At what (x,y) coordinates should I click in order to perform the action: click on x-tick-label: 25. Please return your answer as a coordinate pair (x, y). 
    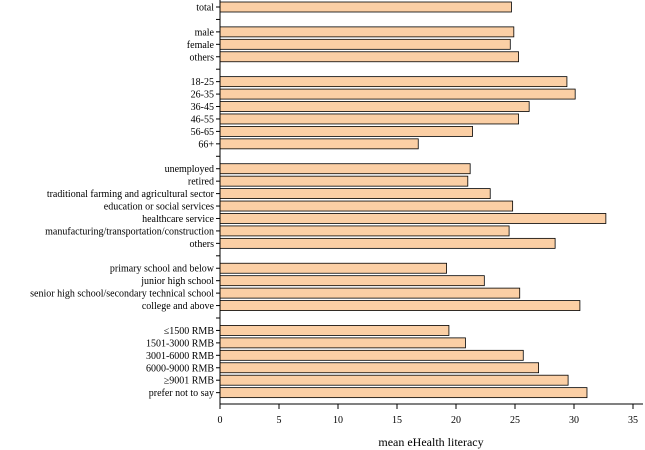
    Looking at the image, I should click on (515, 420).